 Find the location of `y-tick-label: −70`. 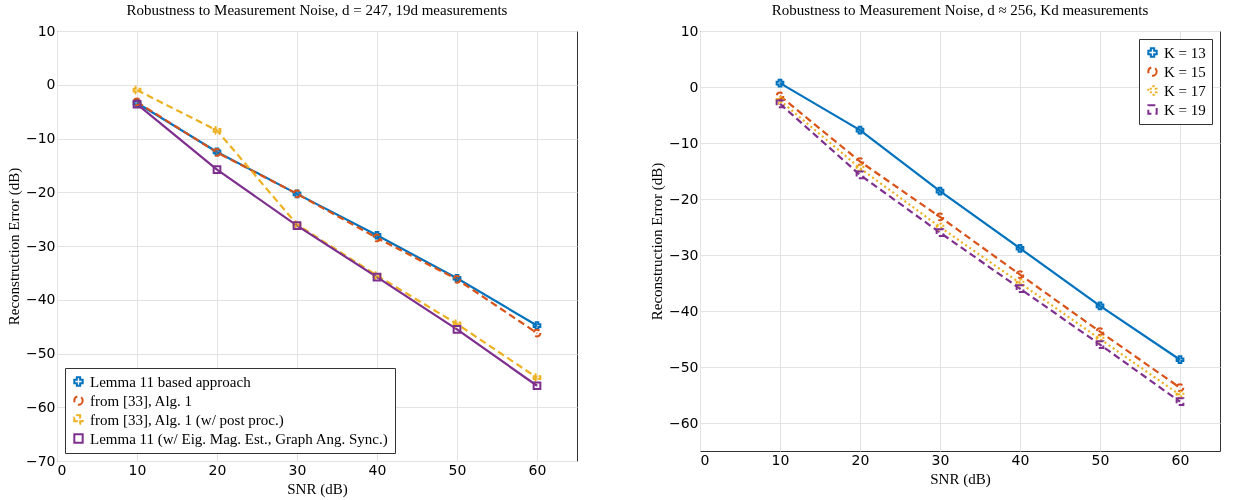

y-tick-label: −70 is located at coordinates (40, 460).